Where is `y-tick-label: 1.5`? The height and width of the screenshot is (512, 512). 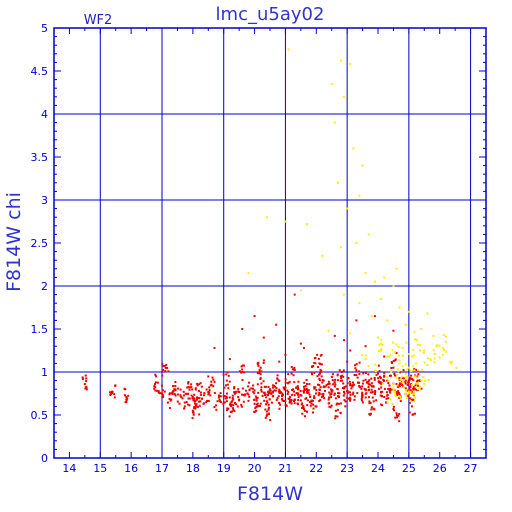 y-tick-label: 1.5 is located at coordinates (40, 329).